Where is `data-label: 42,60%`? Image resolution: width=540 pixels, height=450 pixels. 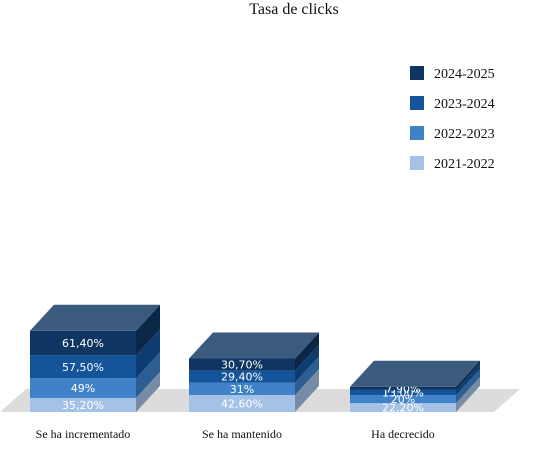 data-label: 42,60% is located at coordinates (242, 403).